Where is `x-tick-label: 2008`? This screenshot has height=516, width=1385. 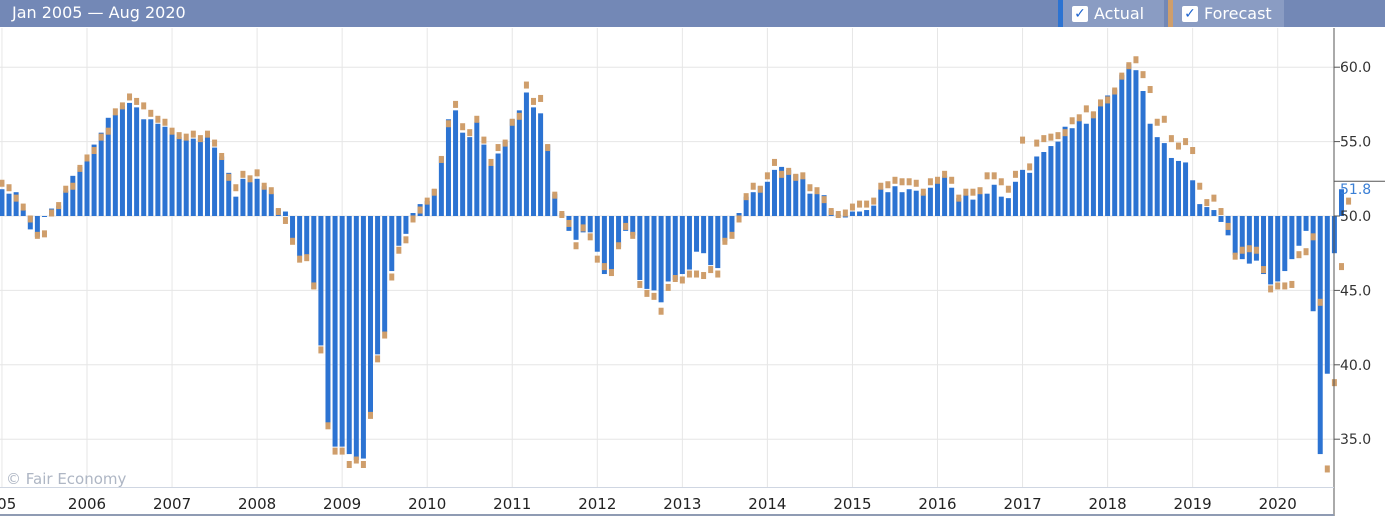 x-tick-label: 2008 is located at coordinates (257, 504).